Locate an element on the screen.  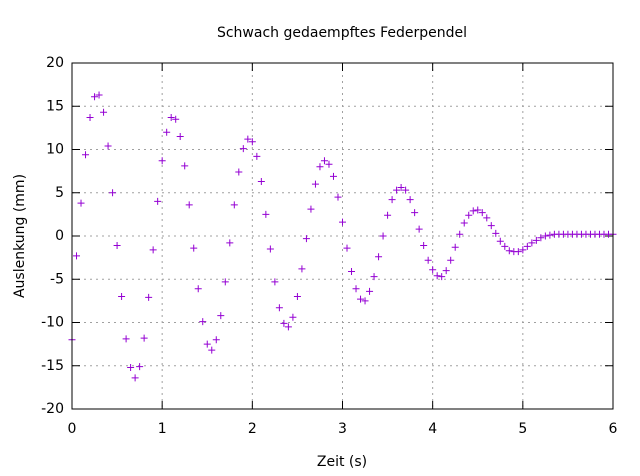
x-tick-label: 4 is located at coordinates (432, 429).